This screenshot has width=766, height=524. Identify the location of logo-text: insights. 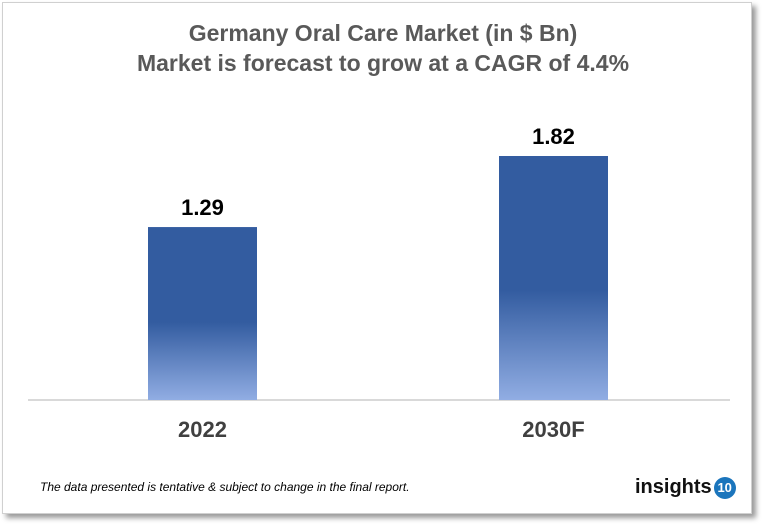
(673, 487).